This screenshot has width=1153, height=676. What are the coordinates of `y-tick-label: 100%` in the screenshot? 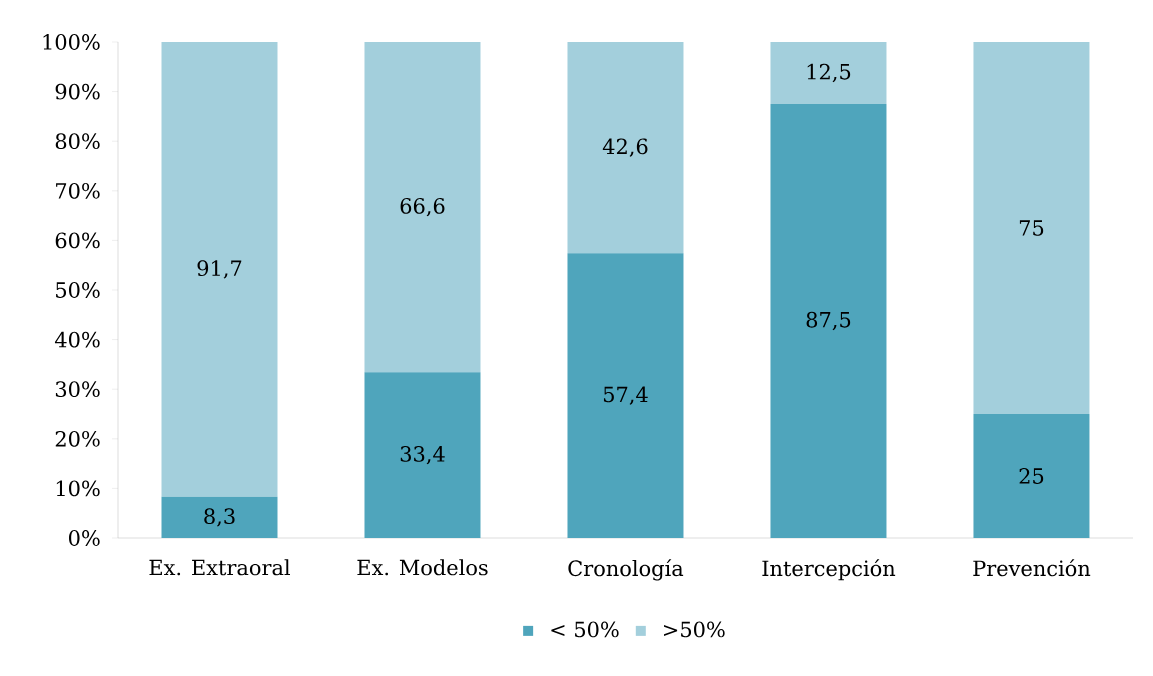 It's located at (71, 42).